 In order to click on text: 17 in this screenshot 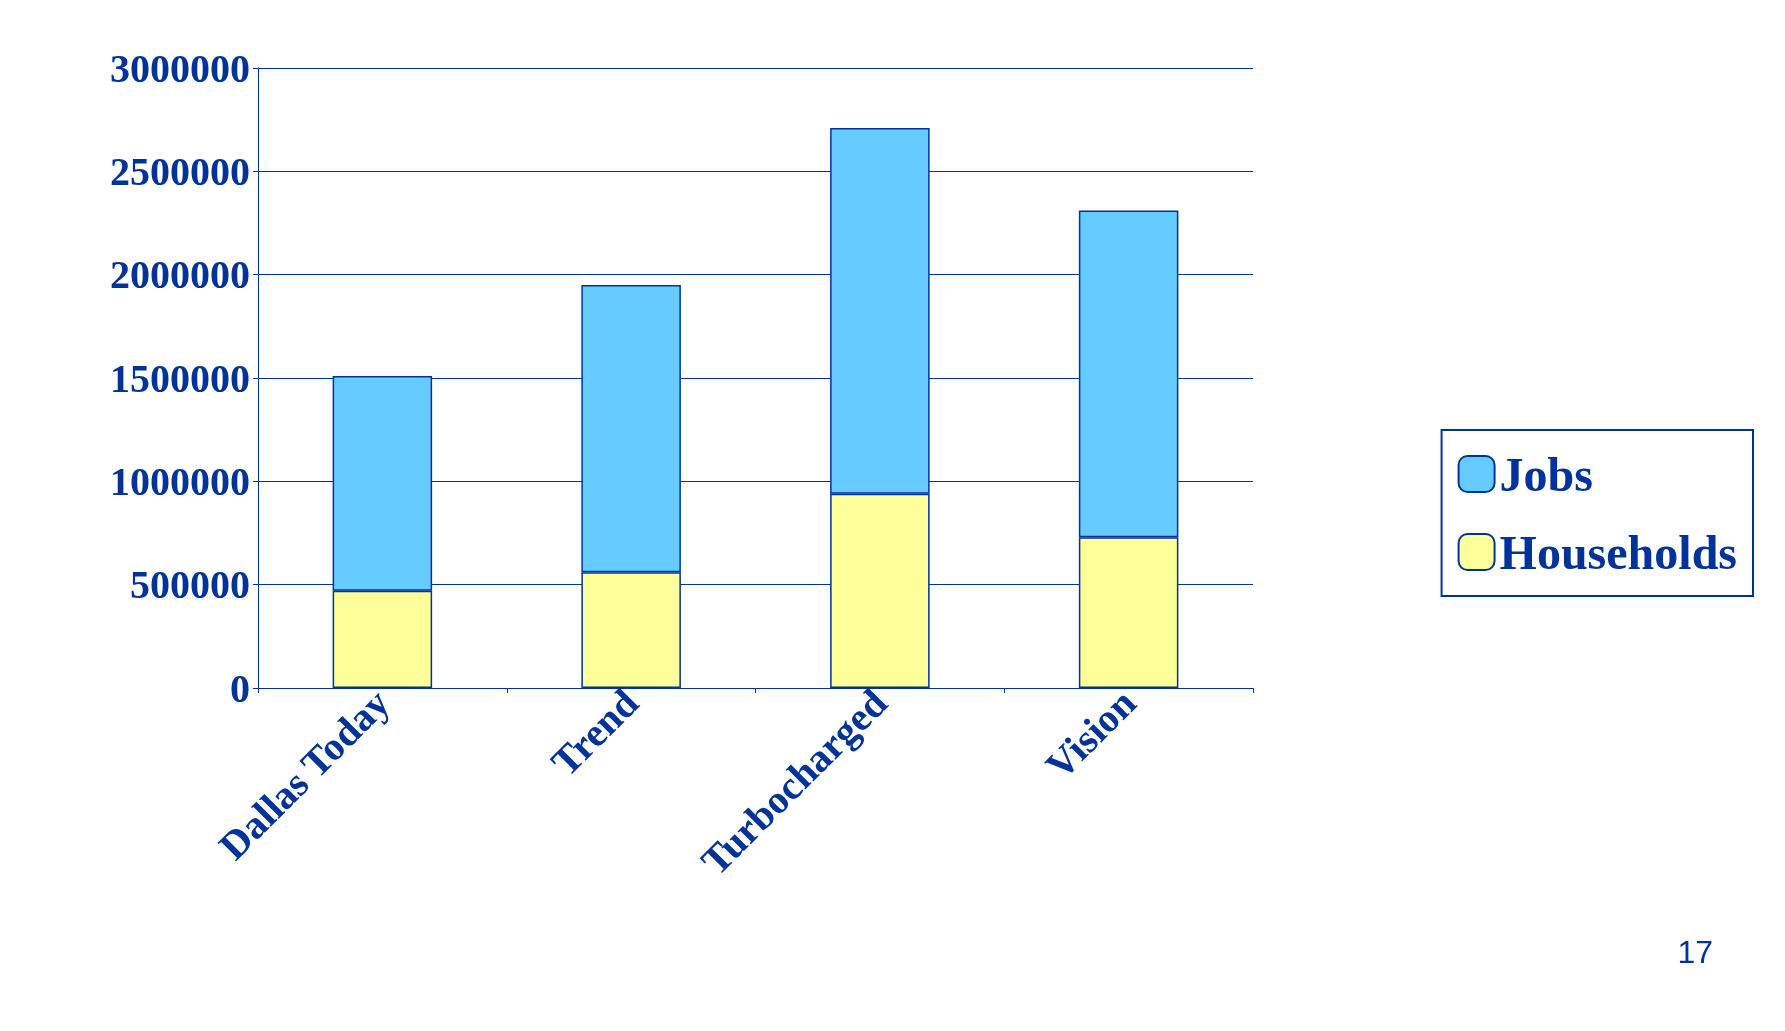, I will do `click(1695, 952)`.